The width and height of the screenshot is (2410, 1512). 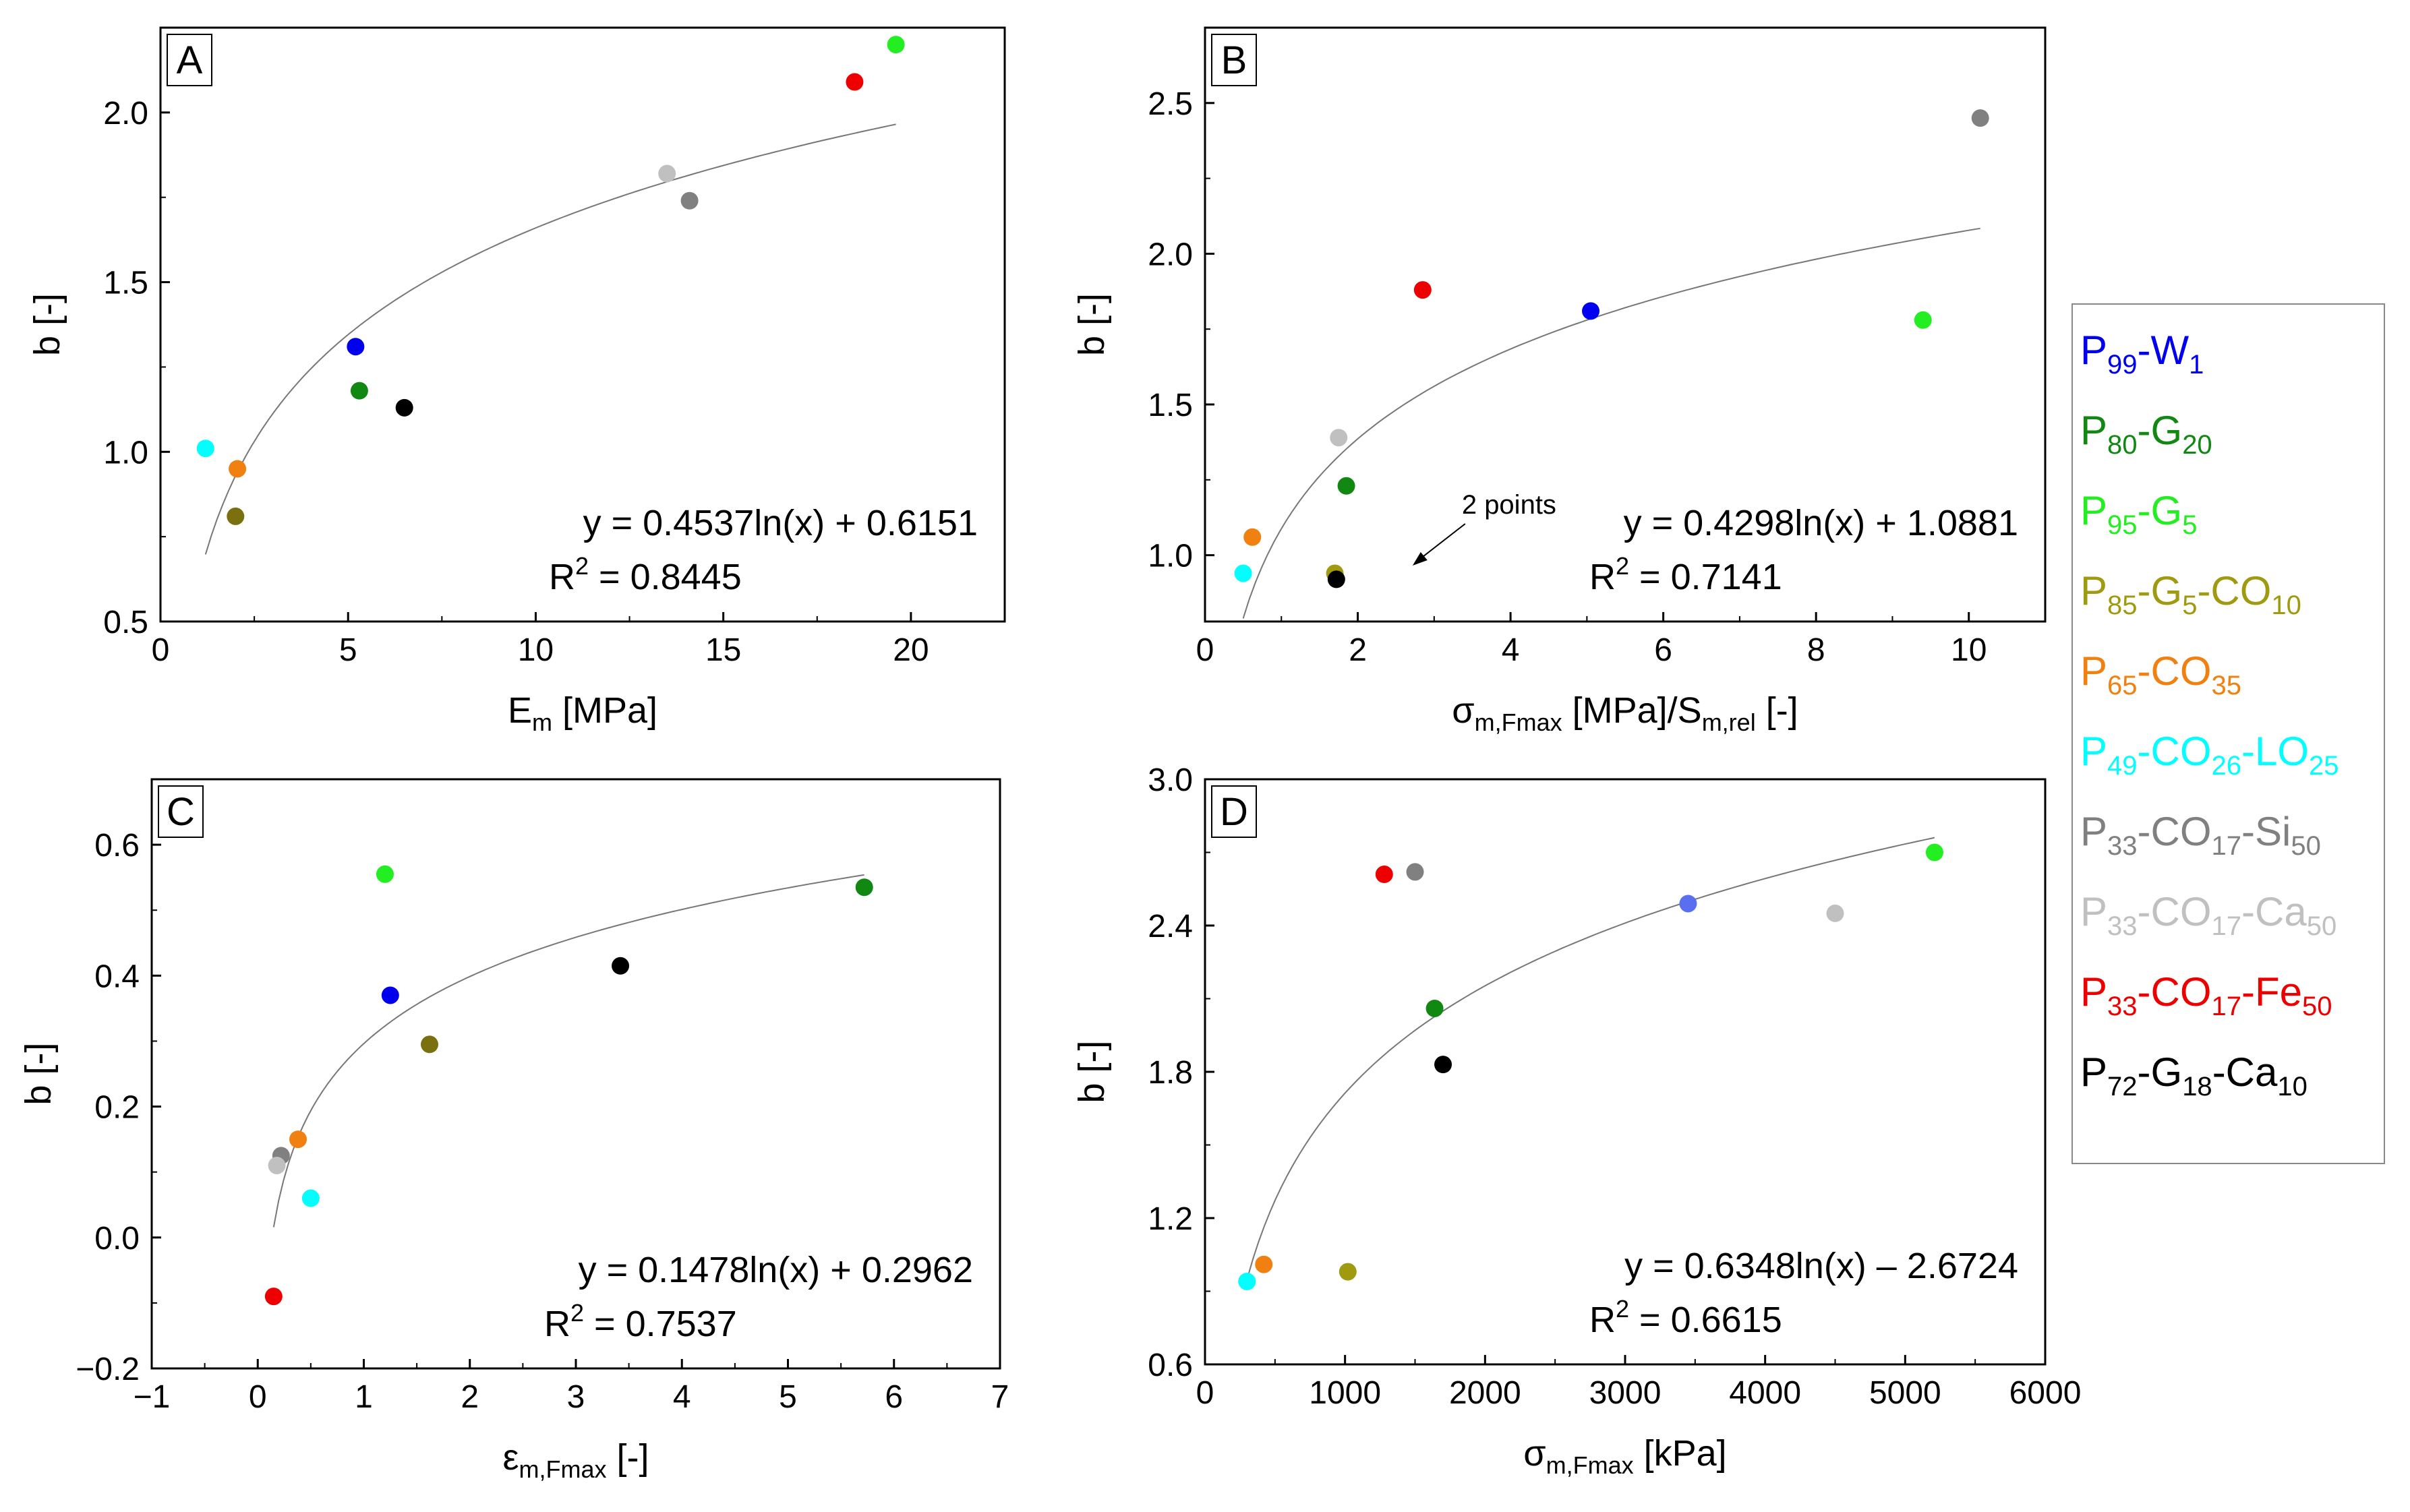 What do you see at coordinates (1688, 904) in the screenshot?
I see `point-p99-w1` at bounding box center [1688, 904].